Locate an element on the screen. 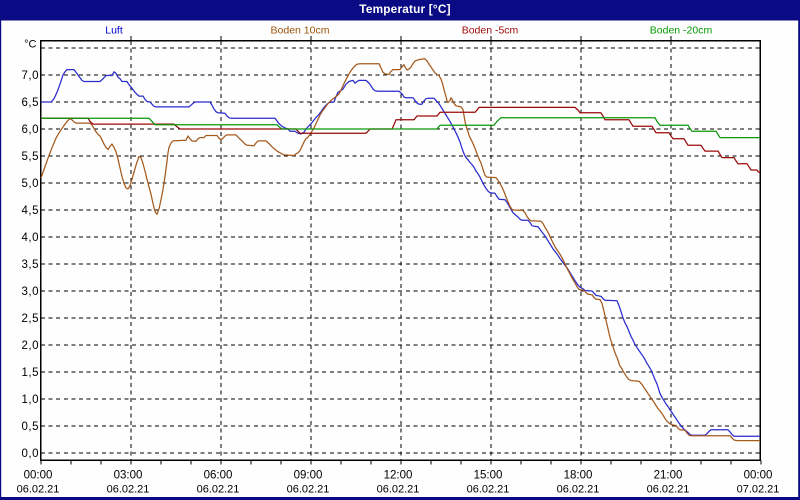 The height and width of the screenshot is (500, 800). svg-text: 2,0 is located at coordinates (31, 346).